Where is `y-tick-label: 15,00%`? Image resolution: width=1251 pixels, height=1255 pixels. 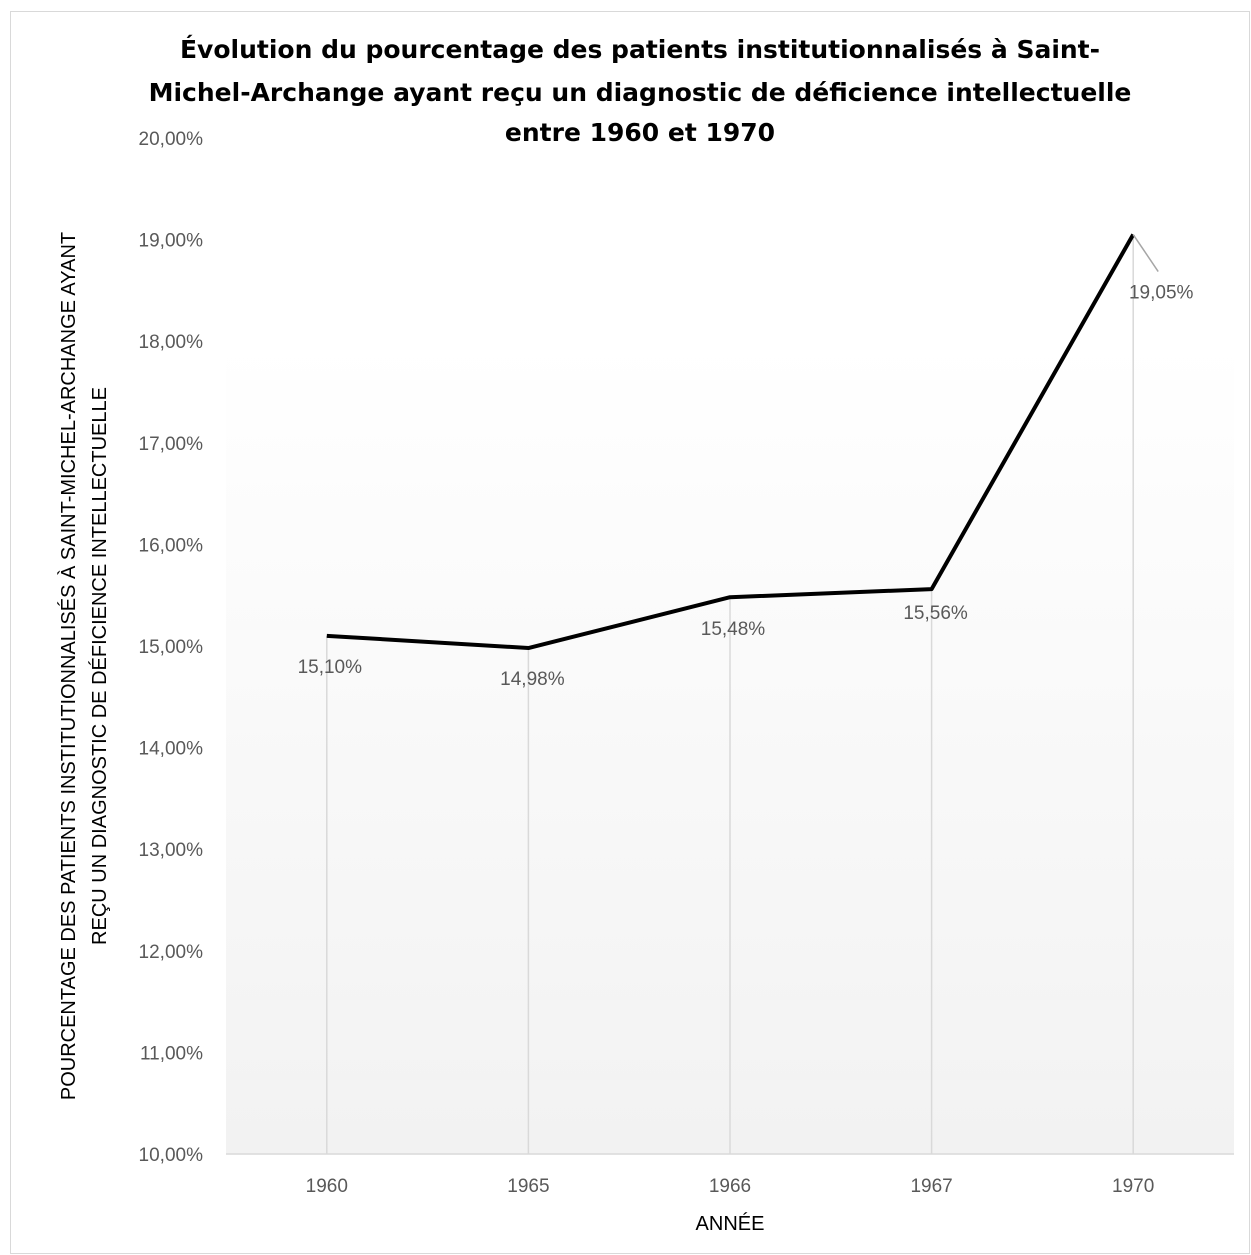 y-tick-label: 15,00% is located at coordinates (171, 647).